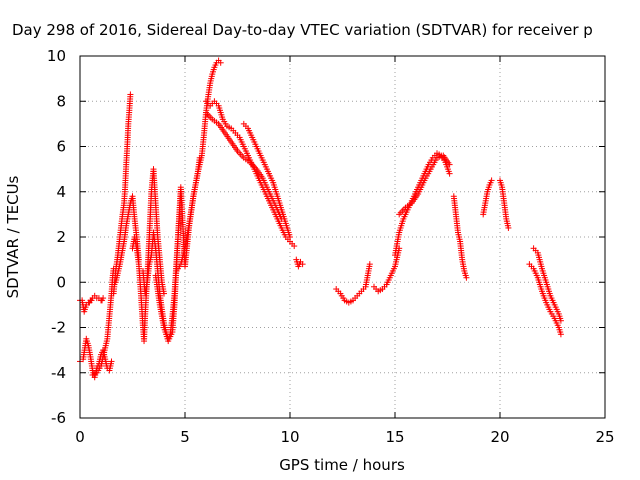  What do you see at coordinates (80, 437) in the screenshot?
I see `x-tick-label: 0` at bounding box center [80, 437].